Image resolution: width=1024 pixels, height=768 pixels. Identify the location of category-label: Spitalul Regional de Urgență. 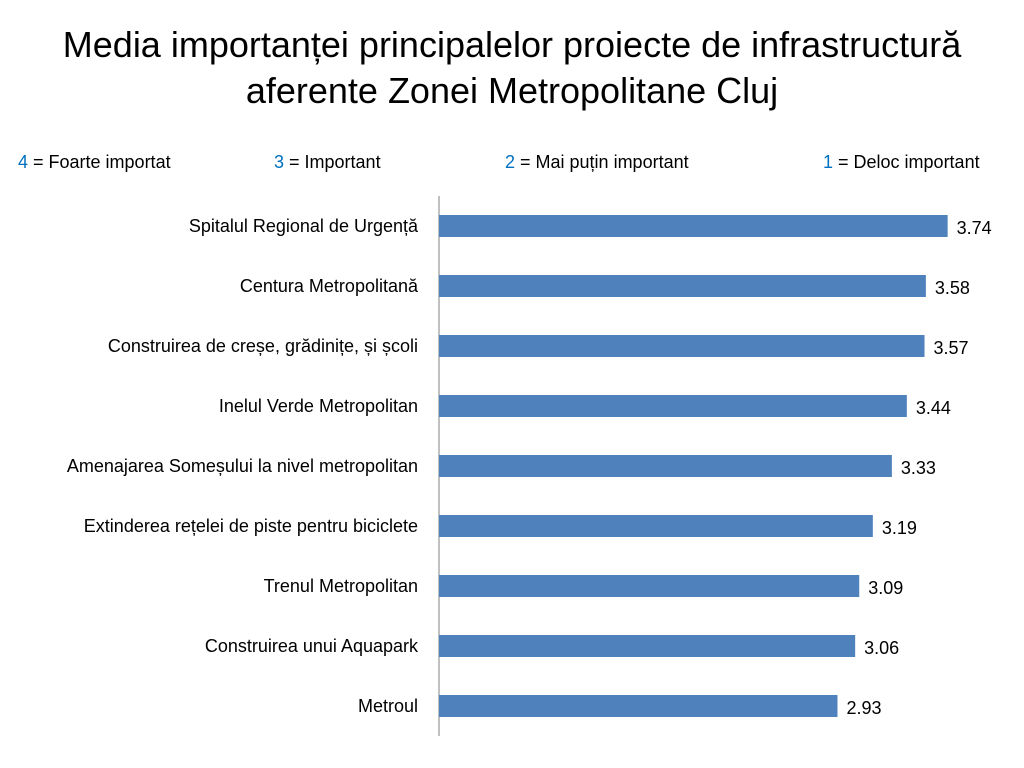
(304, 226).